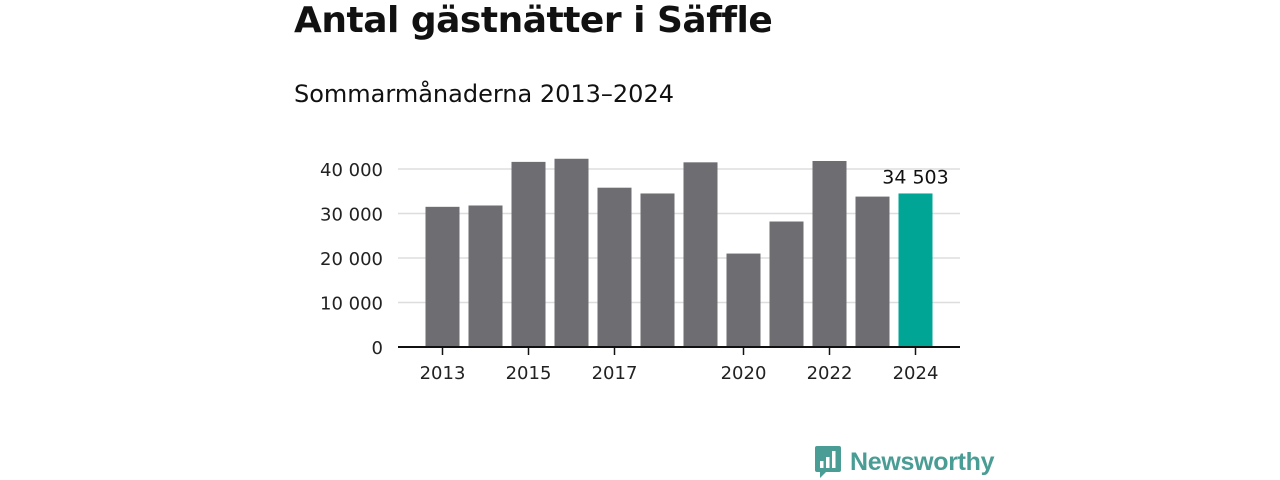 The height and width of the screenshot is (480, 1280). I want to click on bar-2023, so click(872, 271).